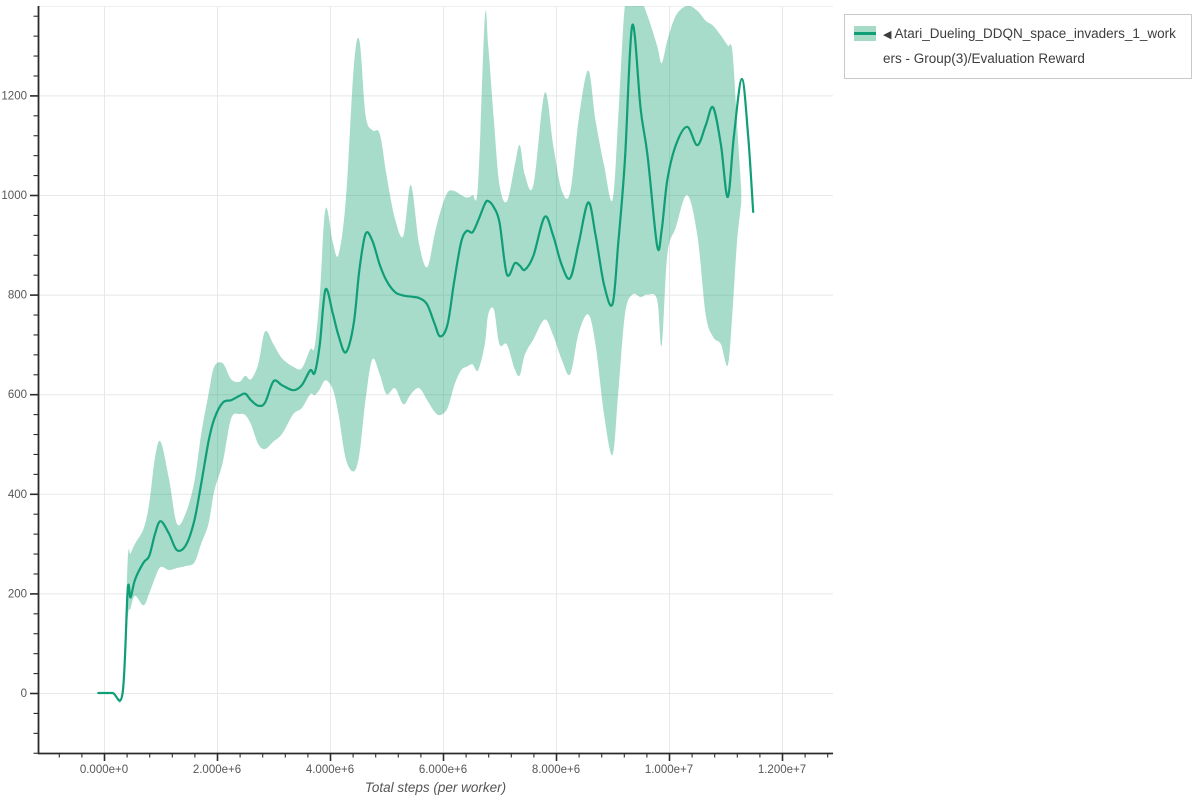 Image resolution: width=1200 pixels, height=800 pixels. Describe the element at coordinates (17, 296) in the screenshot. I see `y-tick-label: 800` at that location.